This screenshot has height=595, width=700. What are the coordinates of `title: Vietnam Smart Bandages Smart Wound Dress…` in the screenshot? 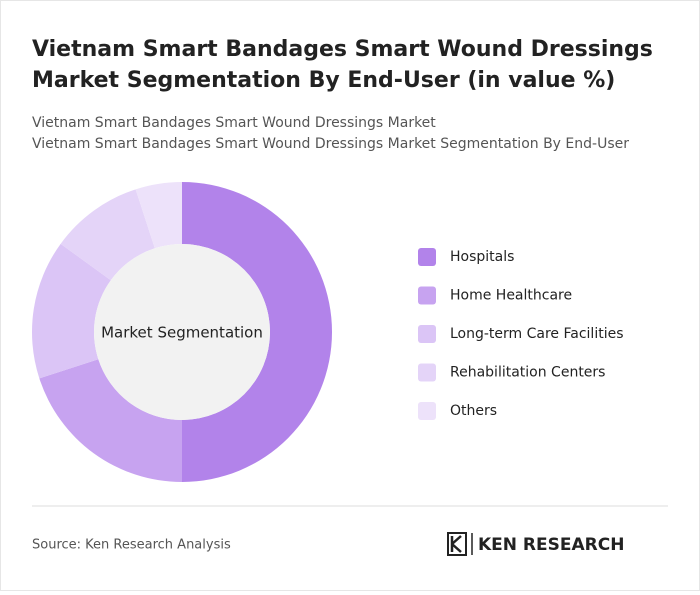 It's located at (342, 49).